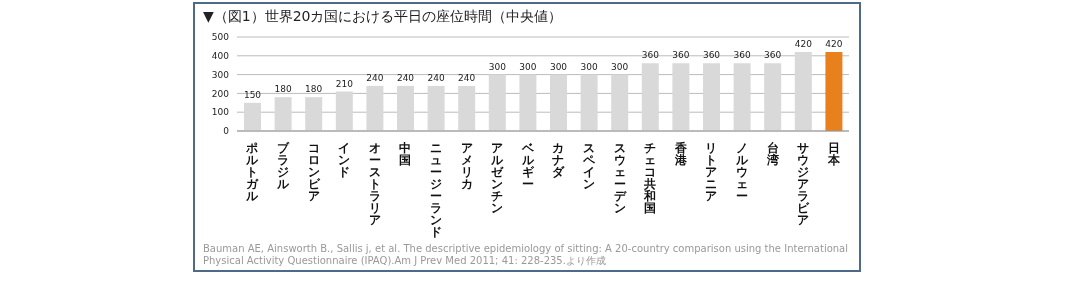 The image size is (1080, 283). I want to click on text: Bauman AE, Ainsworth B., Sallis j, et al. The descriptive epidemiology of sitting: A 20-country comparison using the International Physical Activity Questionnaire (IPAQ).Am J Prev Med 2011; 41: 228-235.より作成, so click(526, 255).